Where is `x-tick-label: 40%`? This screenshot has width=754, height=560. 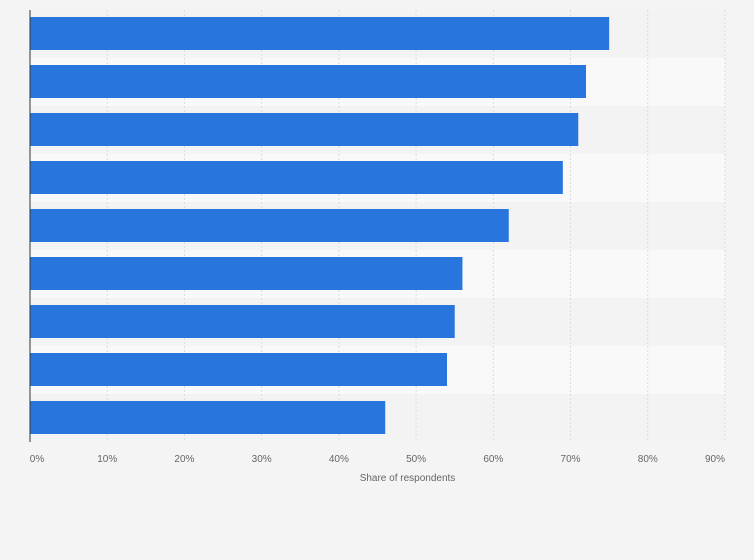
x-tick-label: 40% is located at coordinates (339, 459).